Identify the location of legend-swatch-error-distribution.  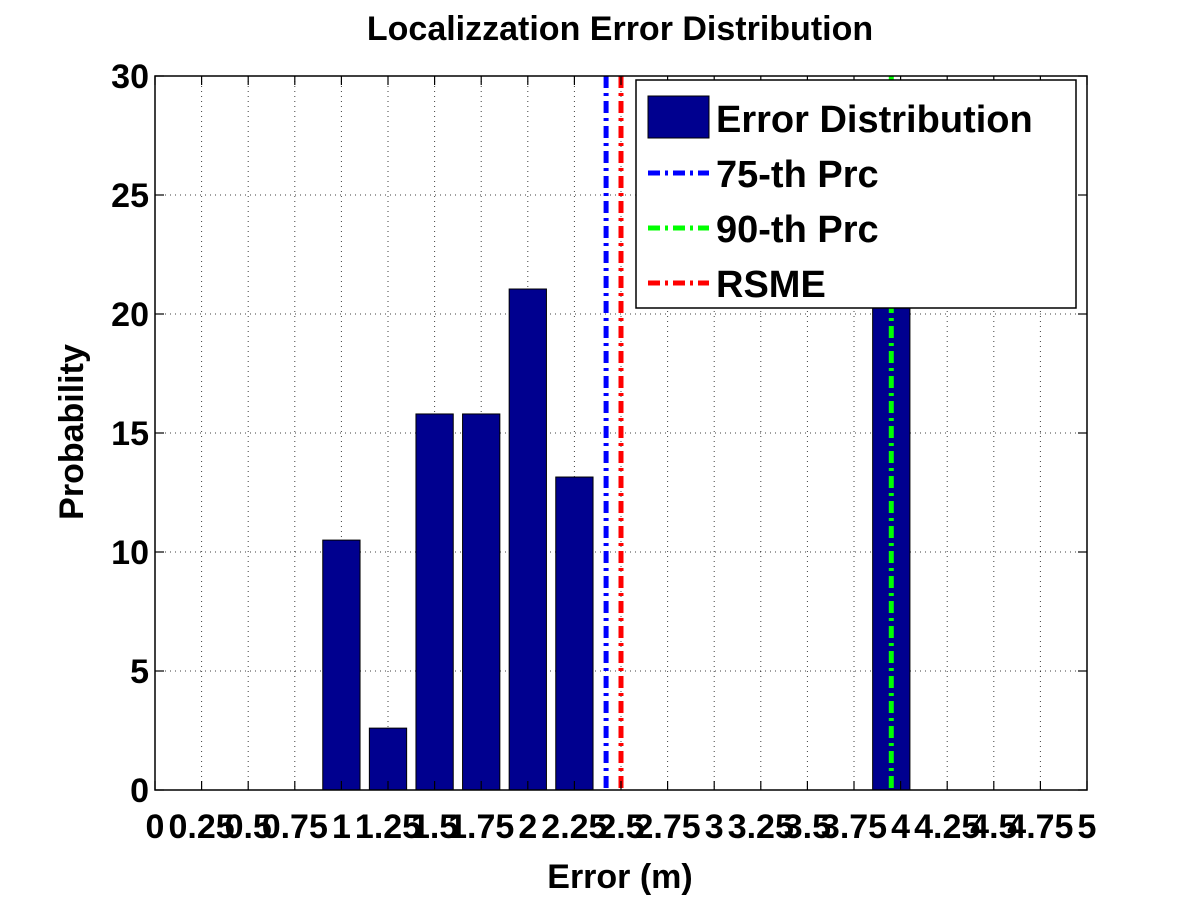
(678, 117).